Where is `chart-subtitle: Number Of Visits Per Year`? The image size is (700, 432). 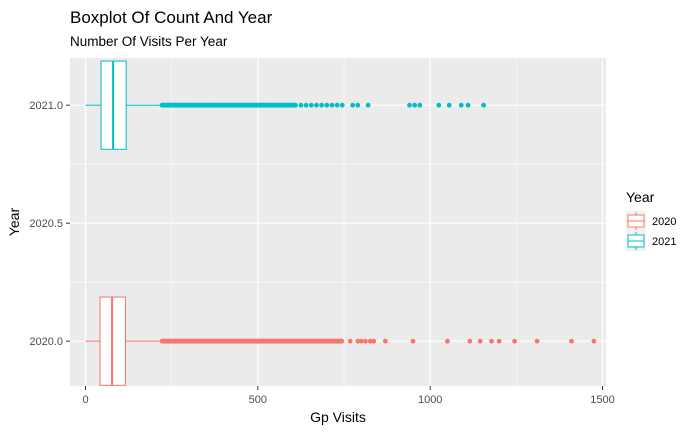
chart-subtitle: Number Of Visits Per Year is located at coordinates (149, 41).